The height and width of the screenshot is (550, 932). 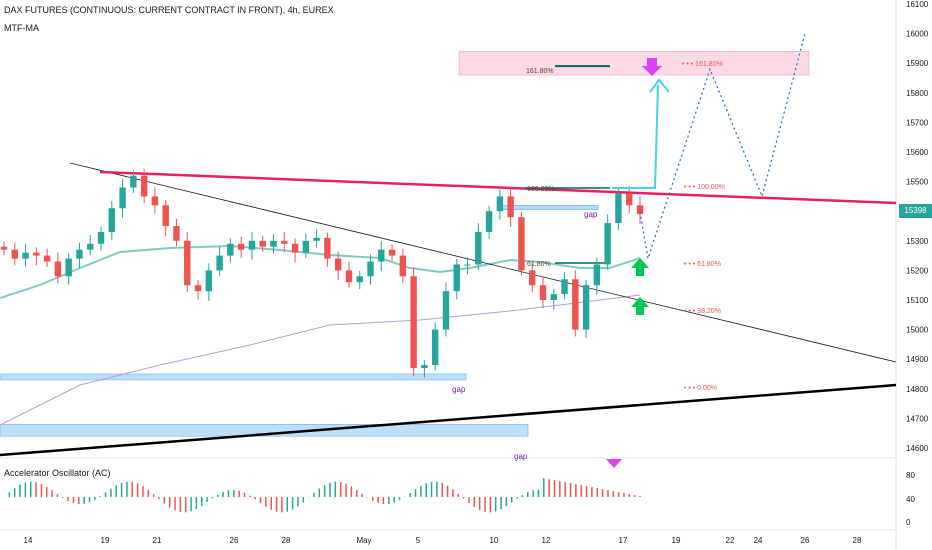 I want to click on time-tick-label: May, so click(x=363, y=540).